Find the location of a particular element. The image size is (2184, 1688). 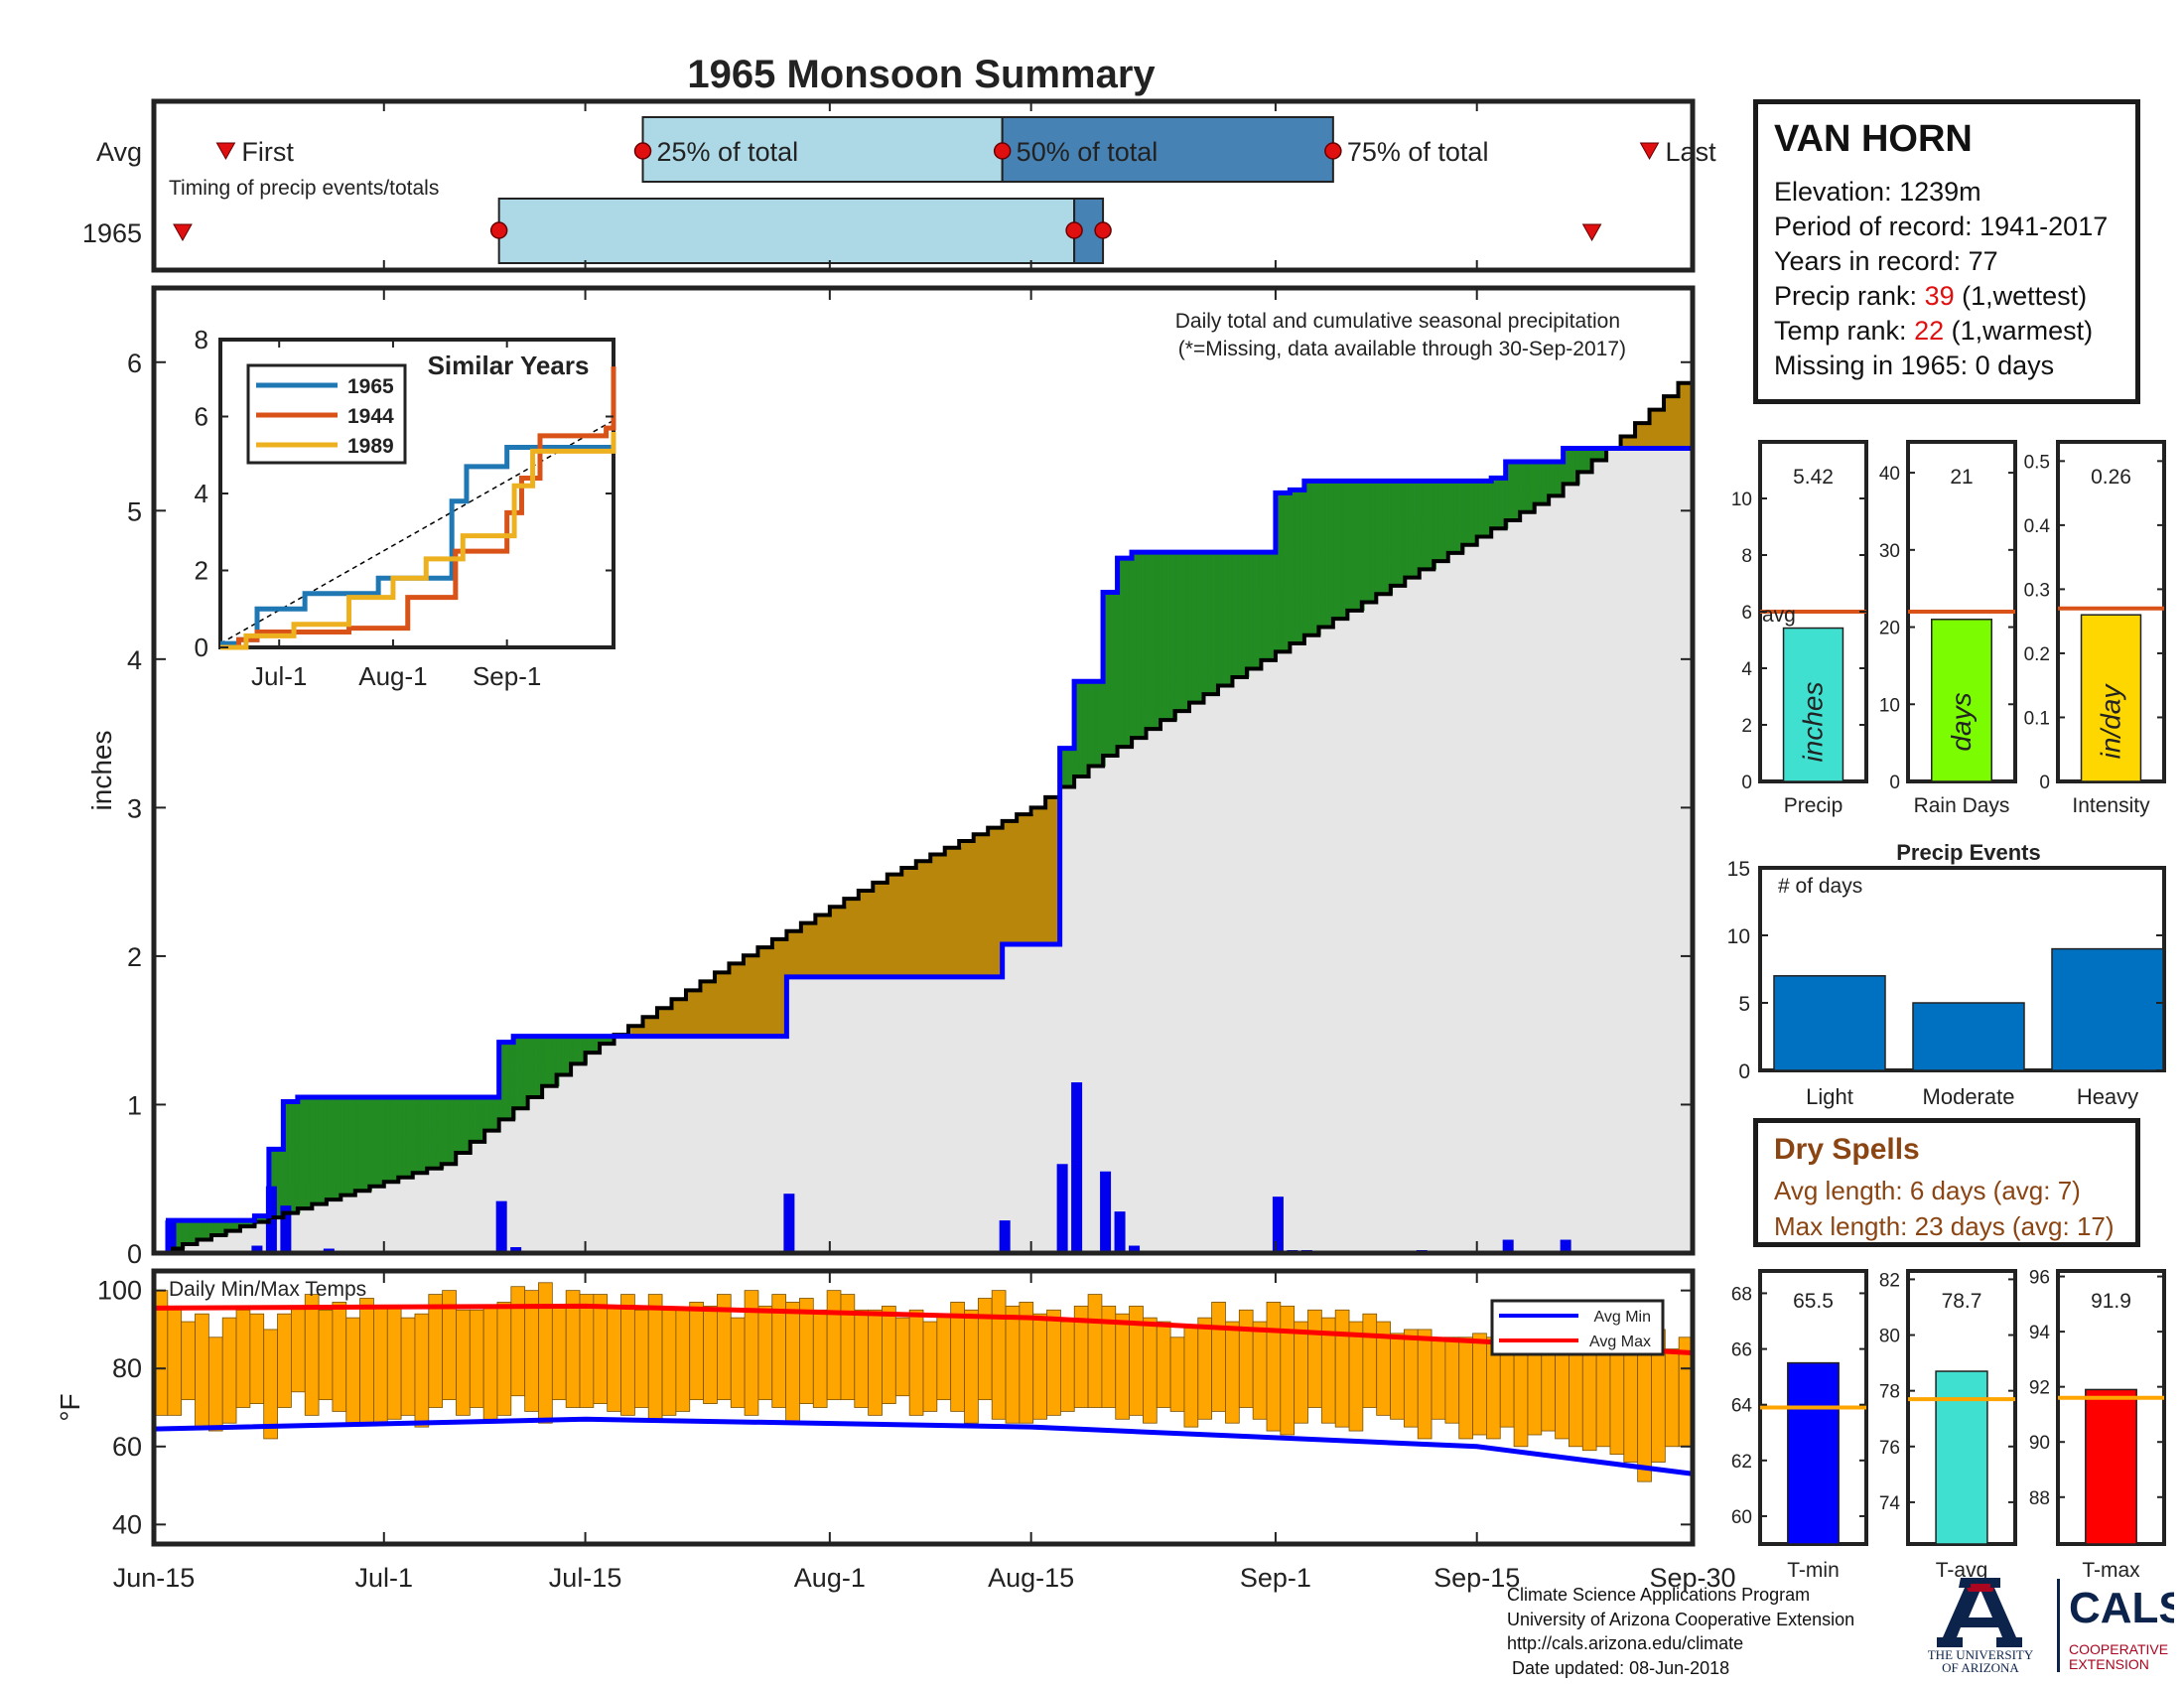

events-y-tick-label: 15 is located at coordinates (1738, 869).